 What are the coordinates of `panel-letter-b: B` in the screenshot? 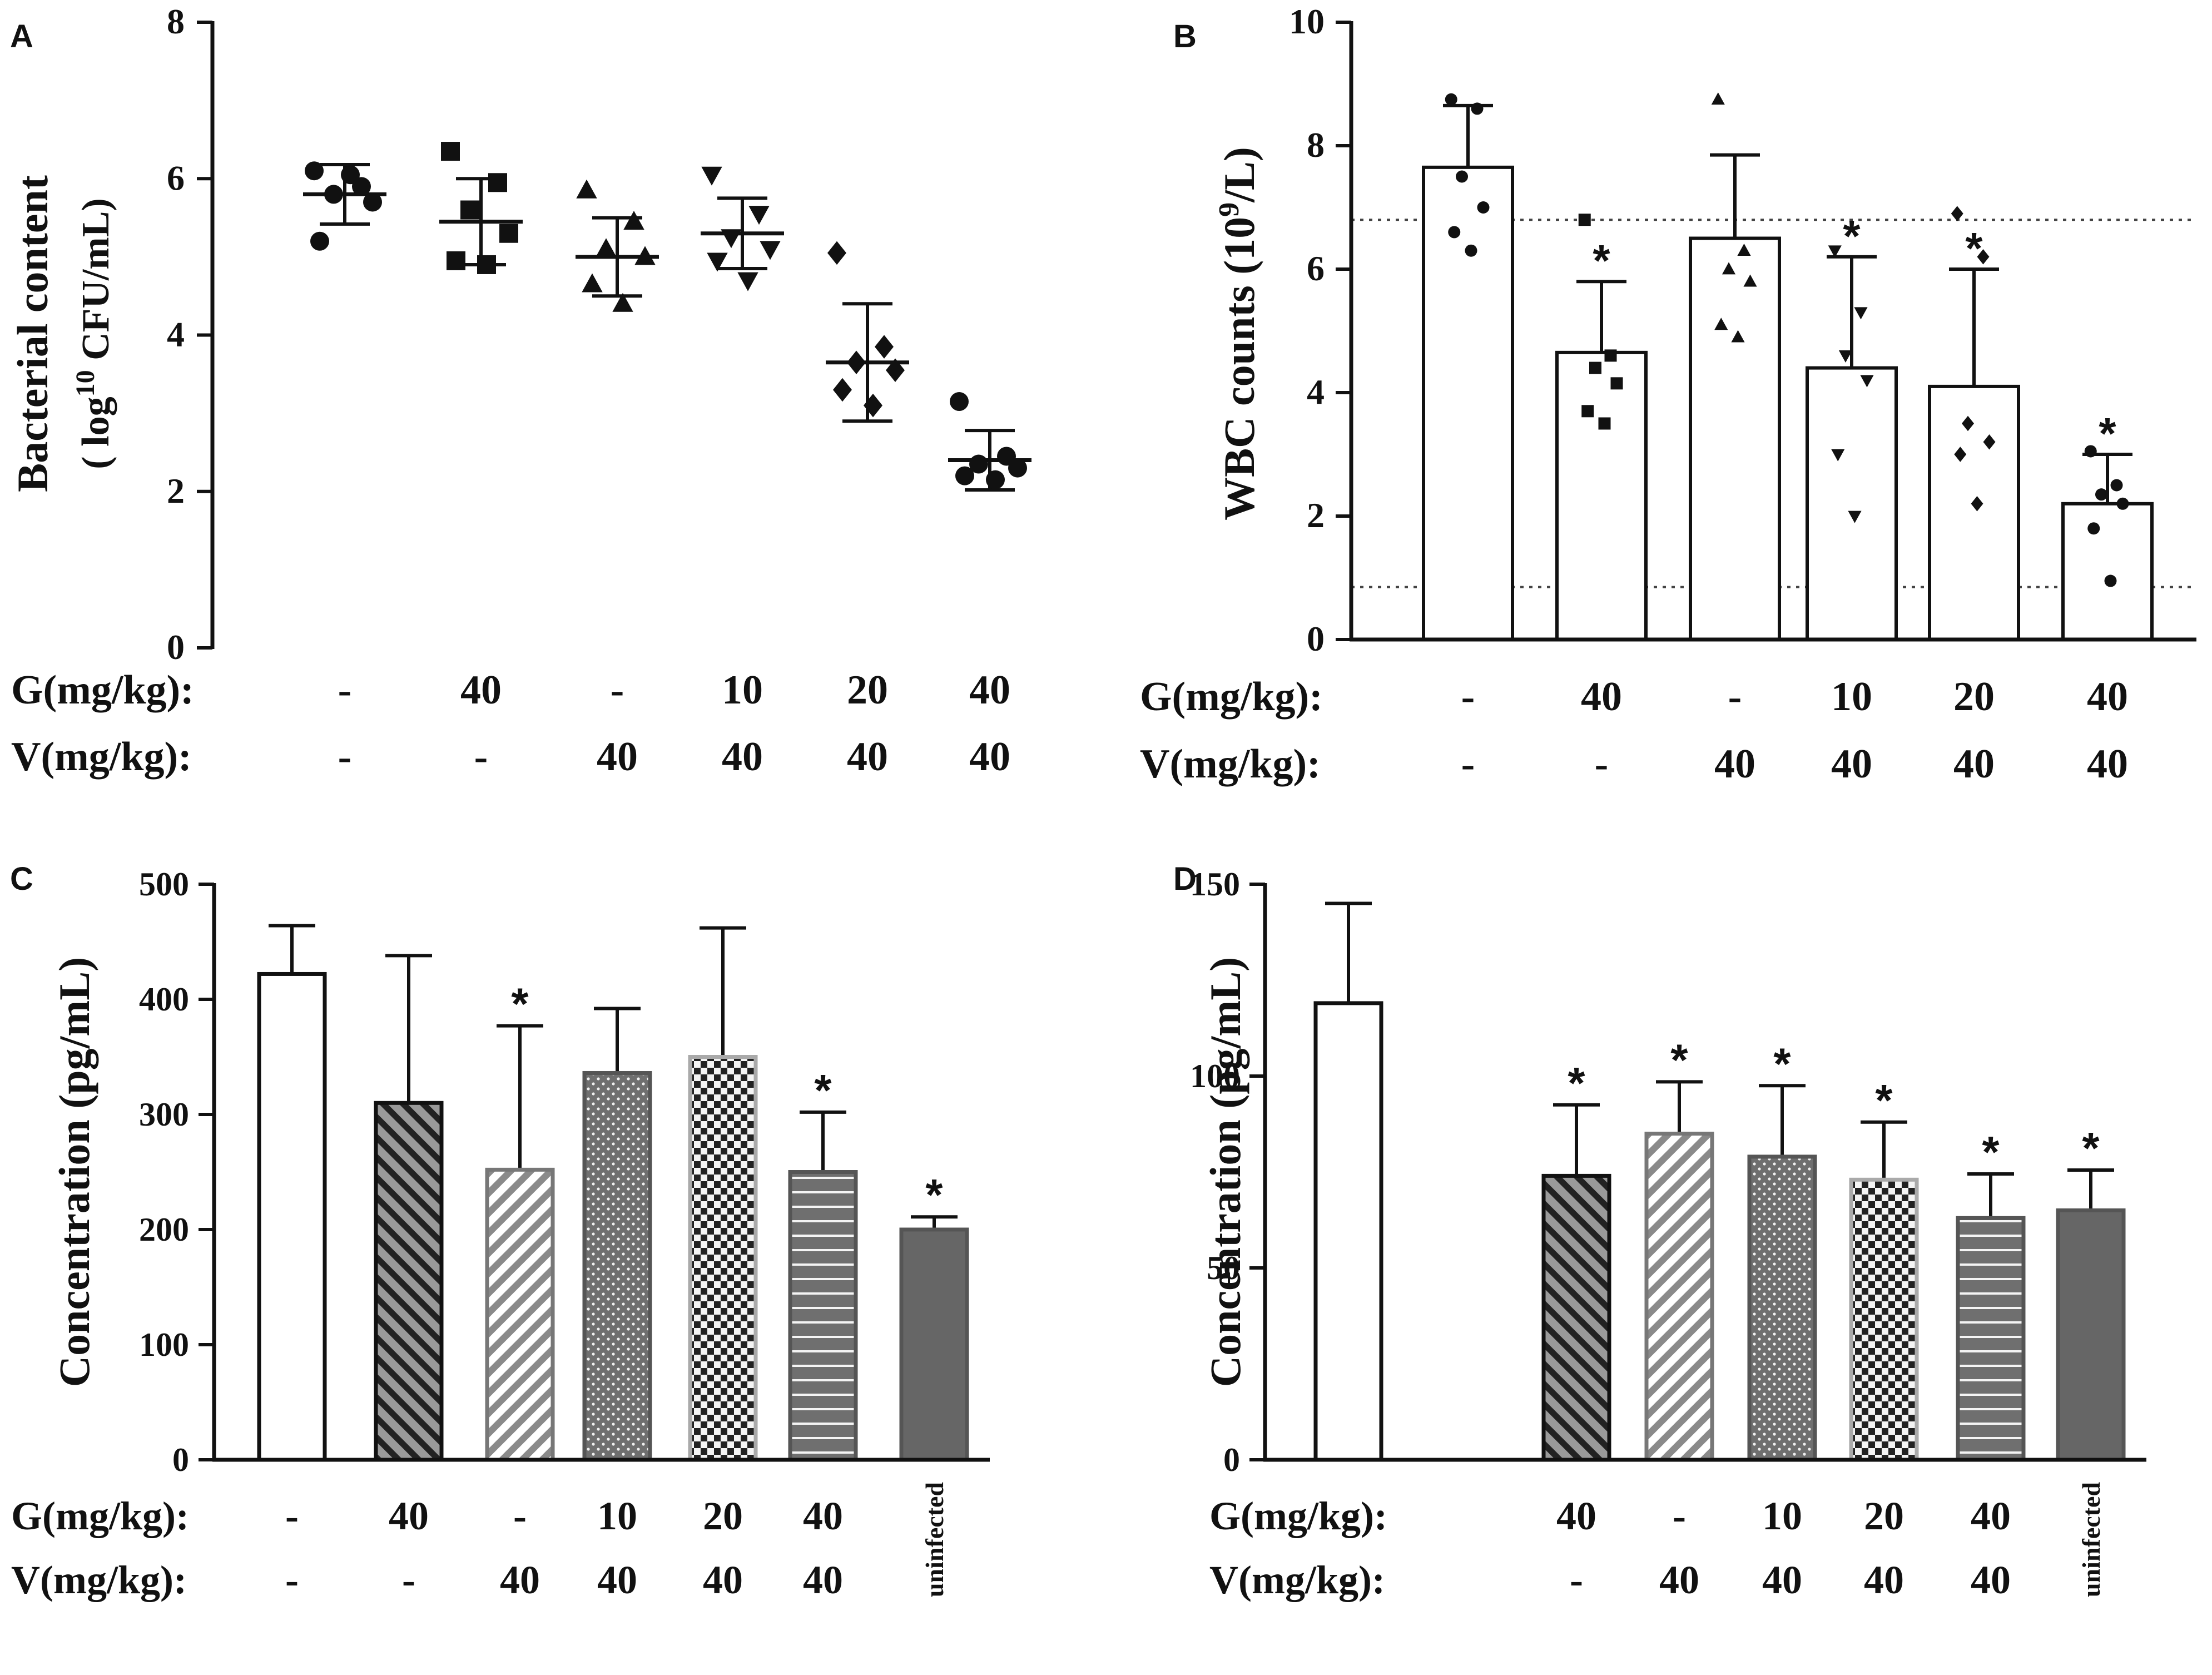 It's located at (1185, 36).